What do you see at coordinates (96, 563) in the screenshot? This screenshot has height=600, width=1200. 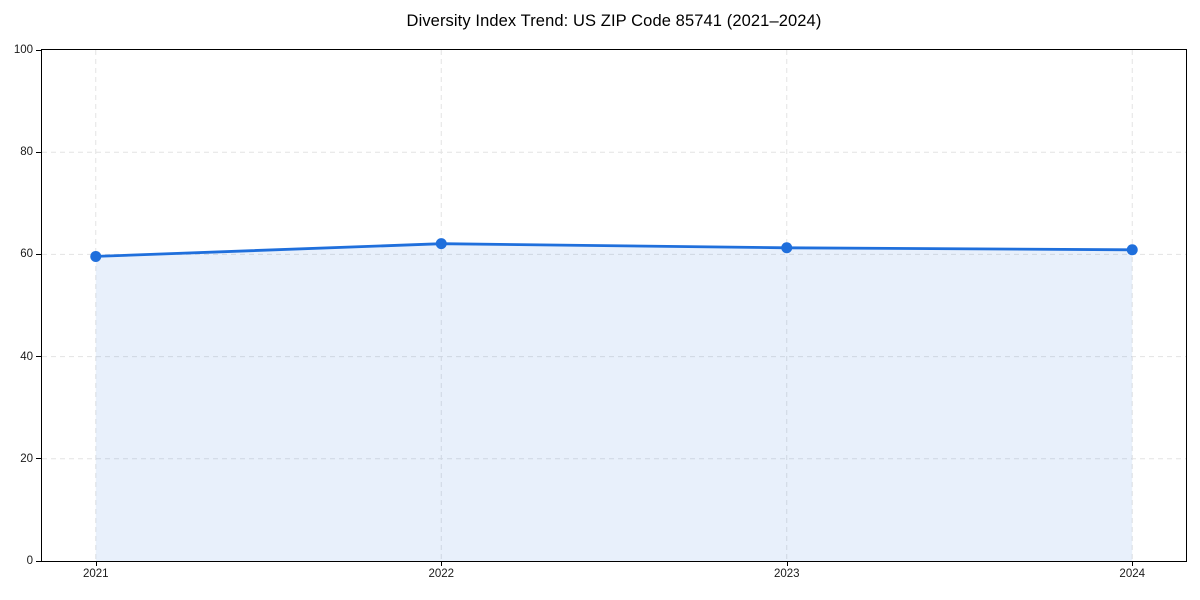 I see `x-tick-mark-2021` at bounding box center [96, 563].